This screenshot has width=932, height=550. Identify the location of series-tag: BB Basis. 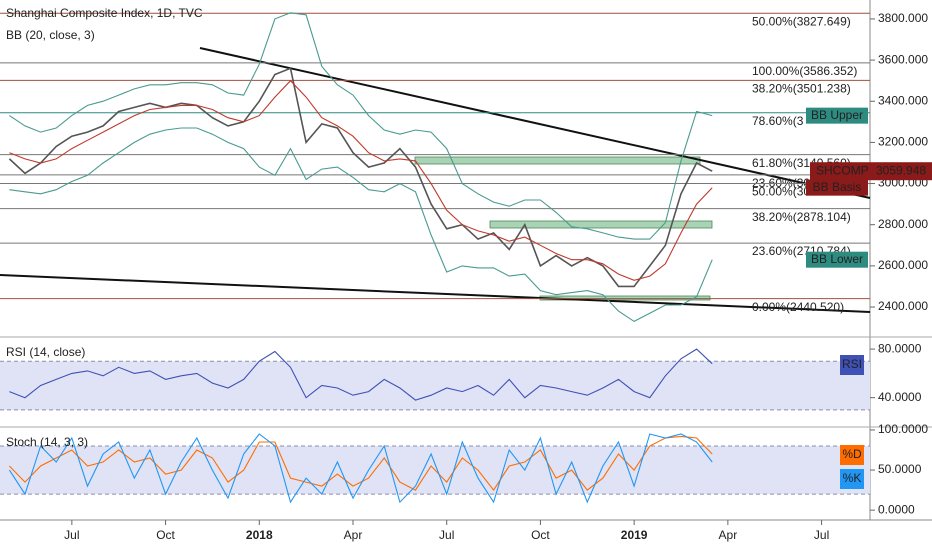
(837, 187).